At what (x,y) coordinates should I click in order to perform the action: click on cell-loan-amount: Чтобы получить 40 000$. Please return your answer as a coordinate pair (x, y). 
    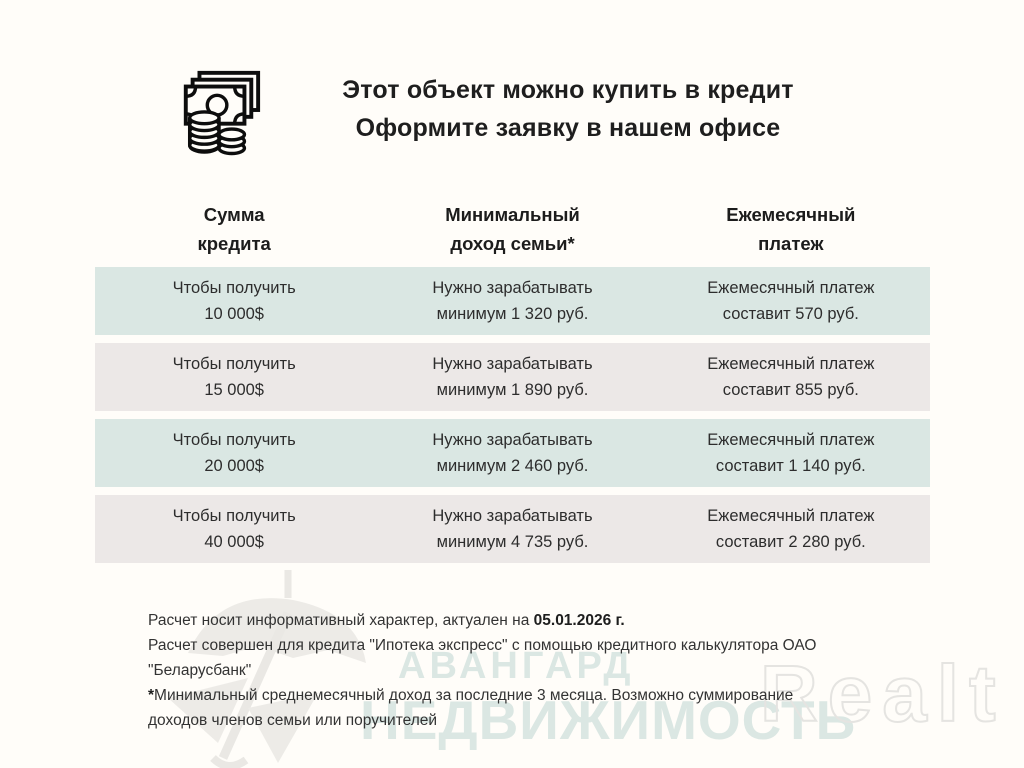
    Looking at the image, I should click on (234, 529).